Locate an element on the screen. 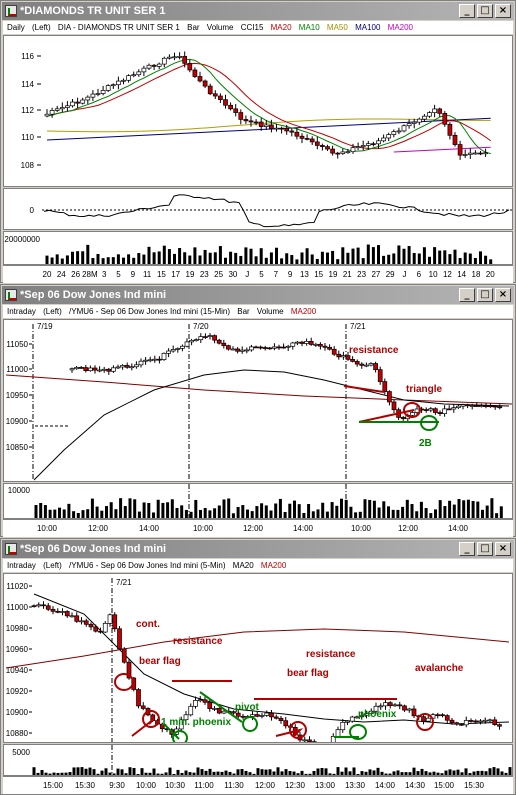 Image resolution: width=516 pixels, height=795 pixels. date-tick-label: 19 is located at coordinates (190, 274).